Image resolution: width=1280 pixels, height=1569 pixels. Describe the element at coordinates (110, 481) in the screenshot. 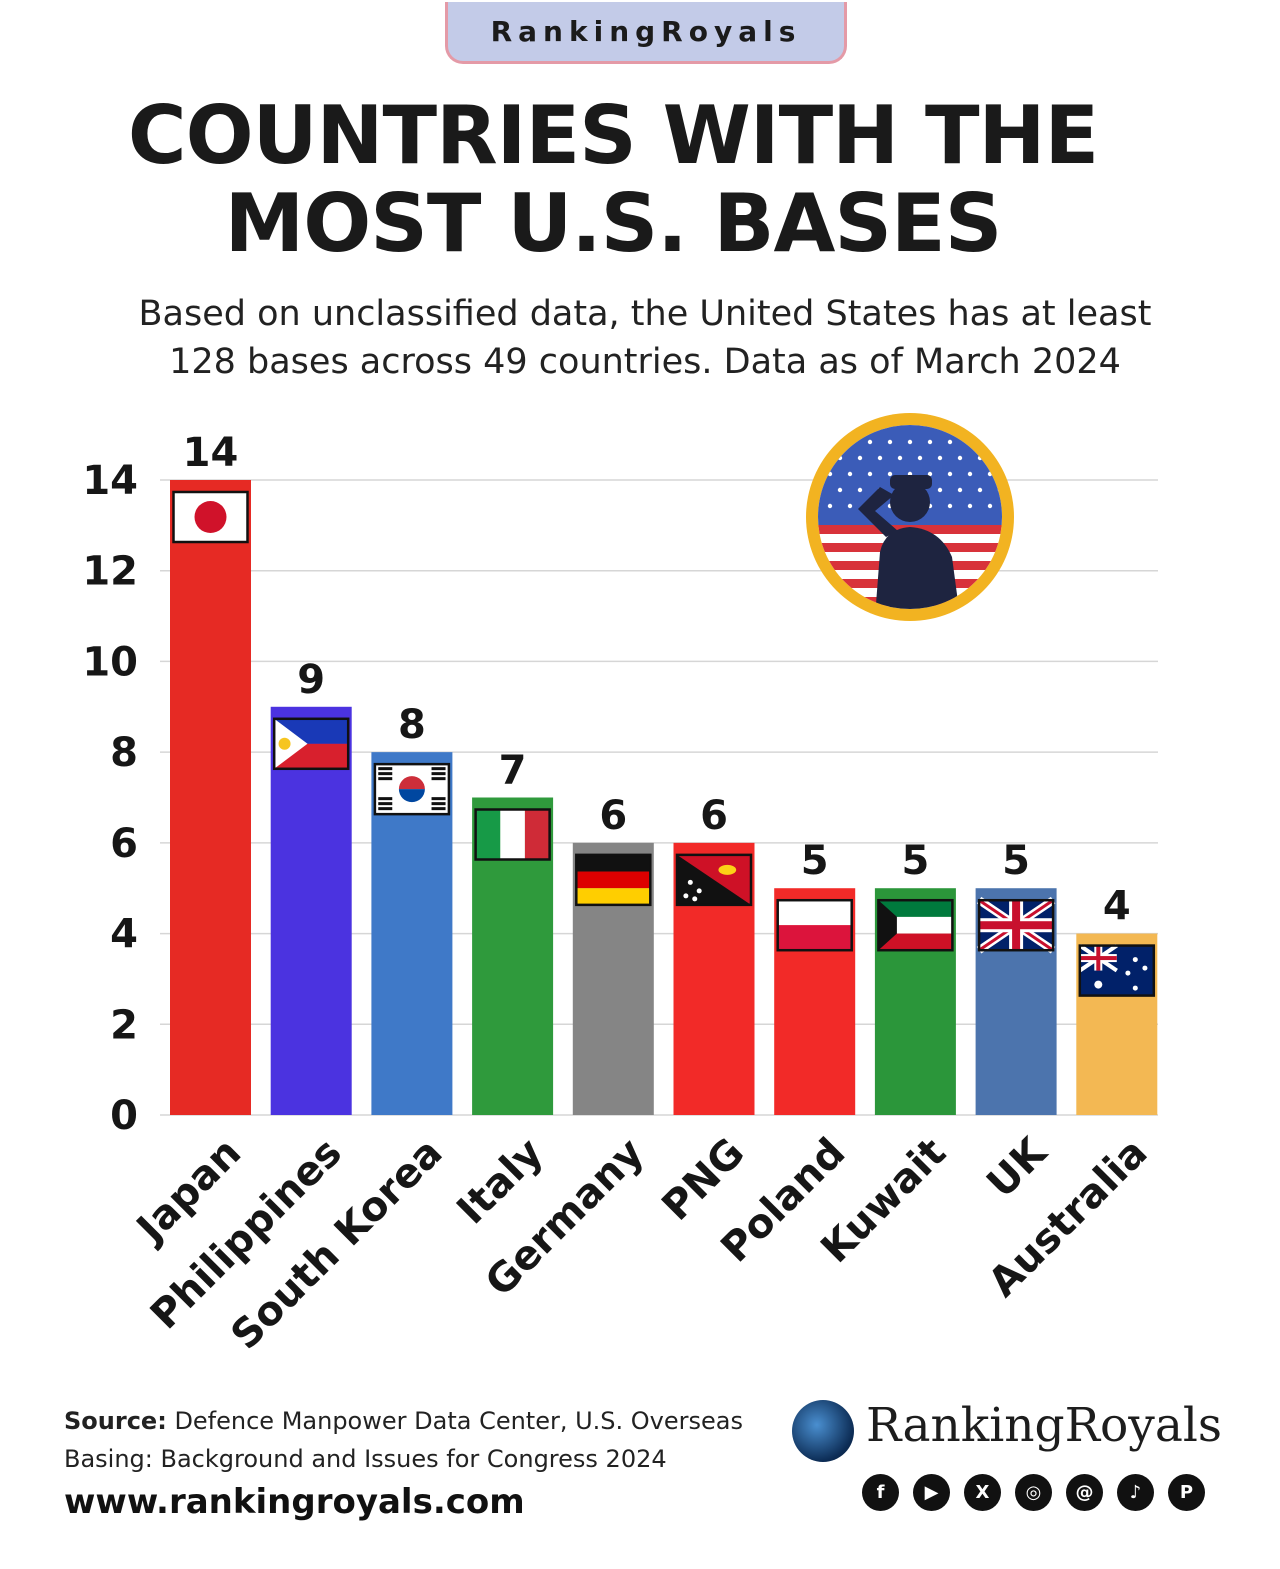

I see `y-tick-label: 14` at that location.